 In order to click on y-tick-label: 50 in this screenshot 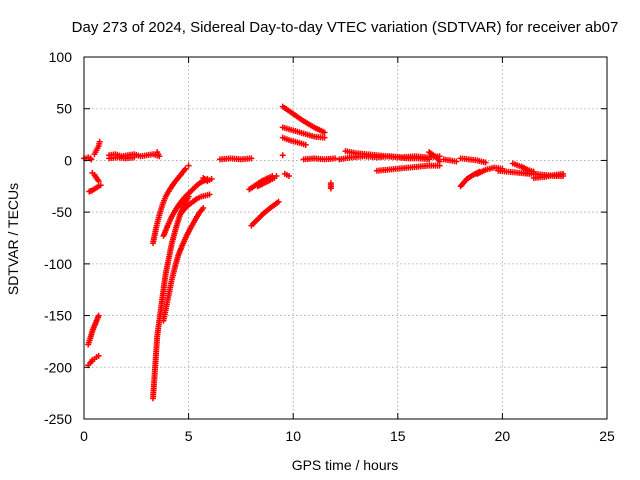, I will do `click(64, 109)`.